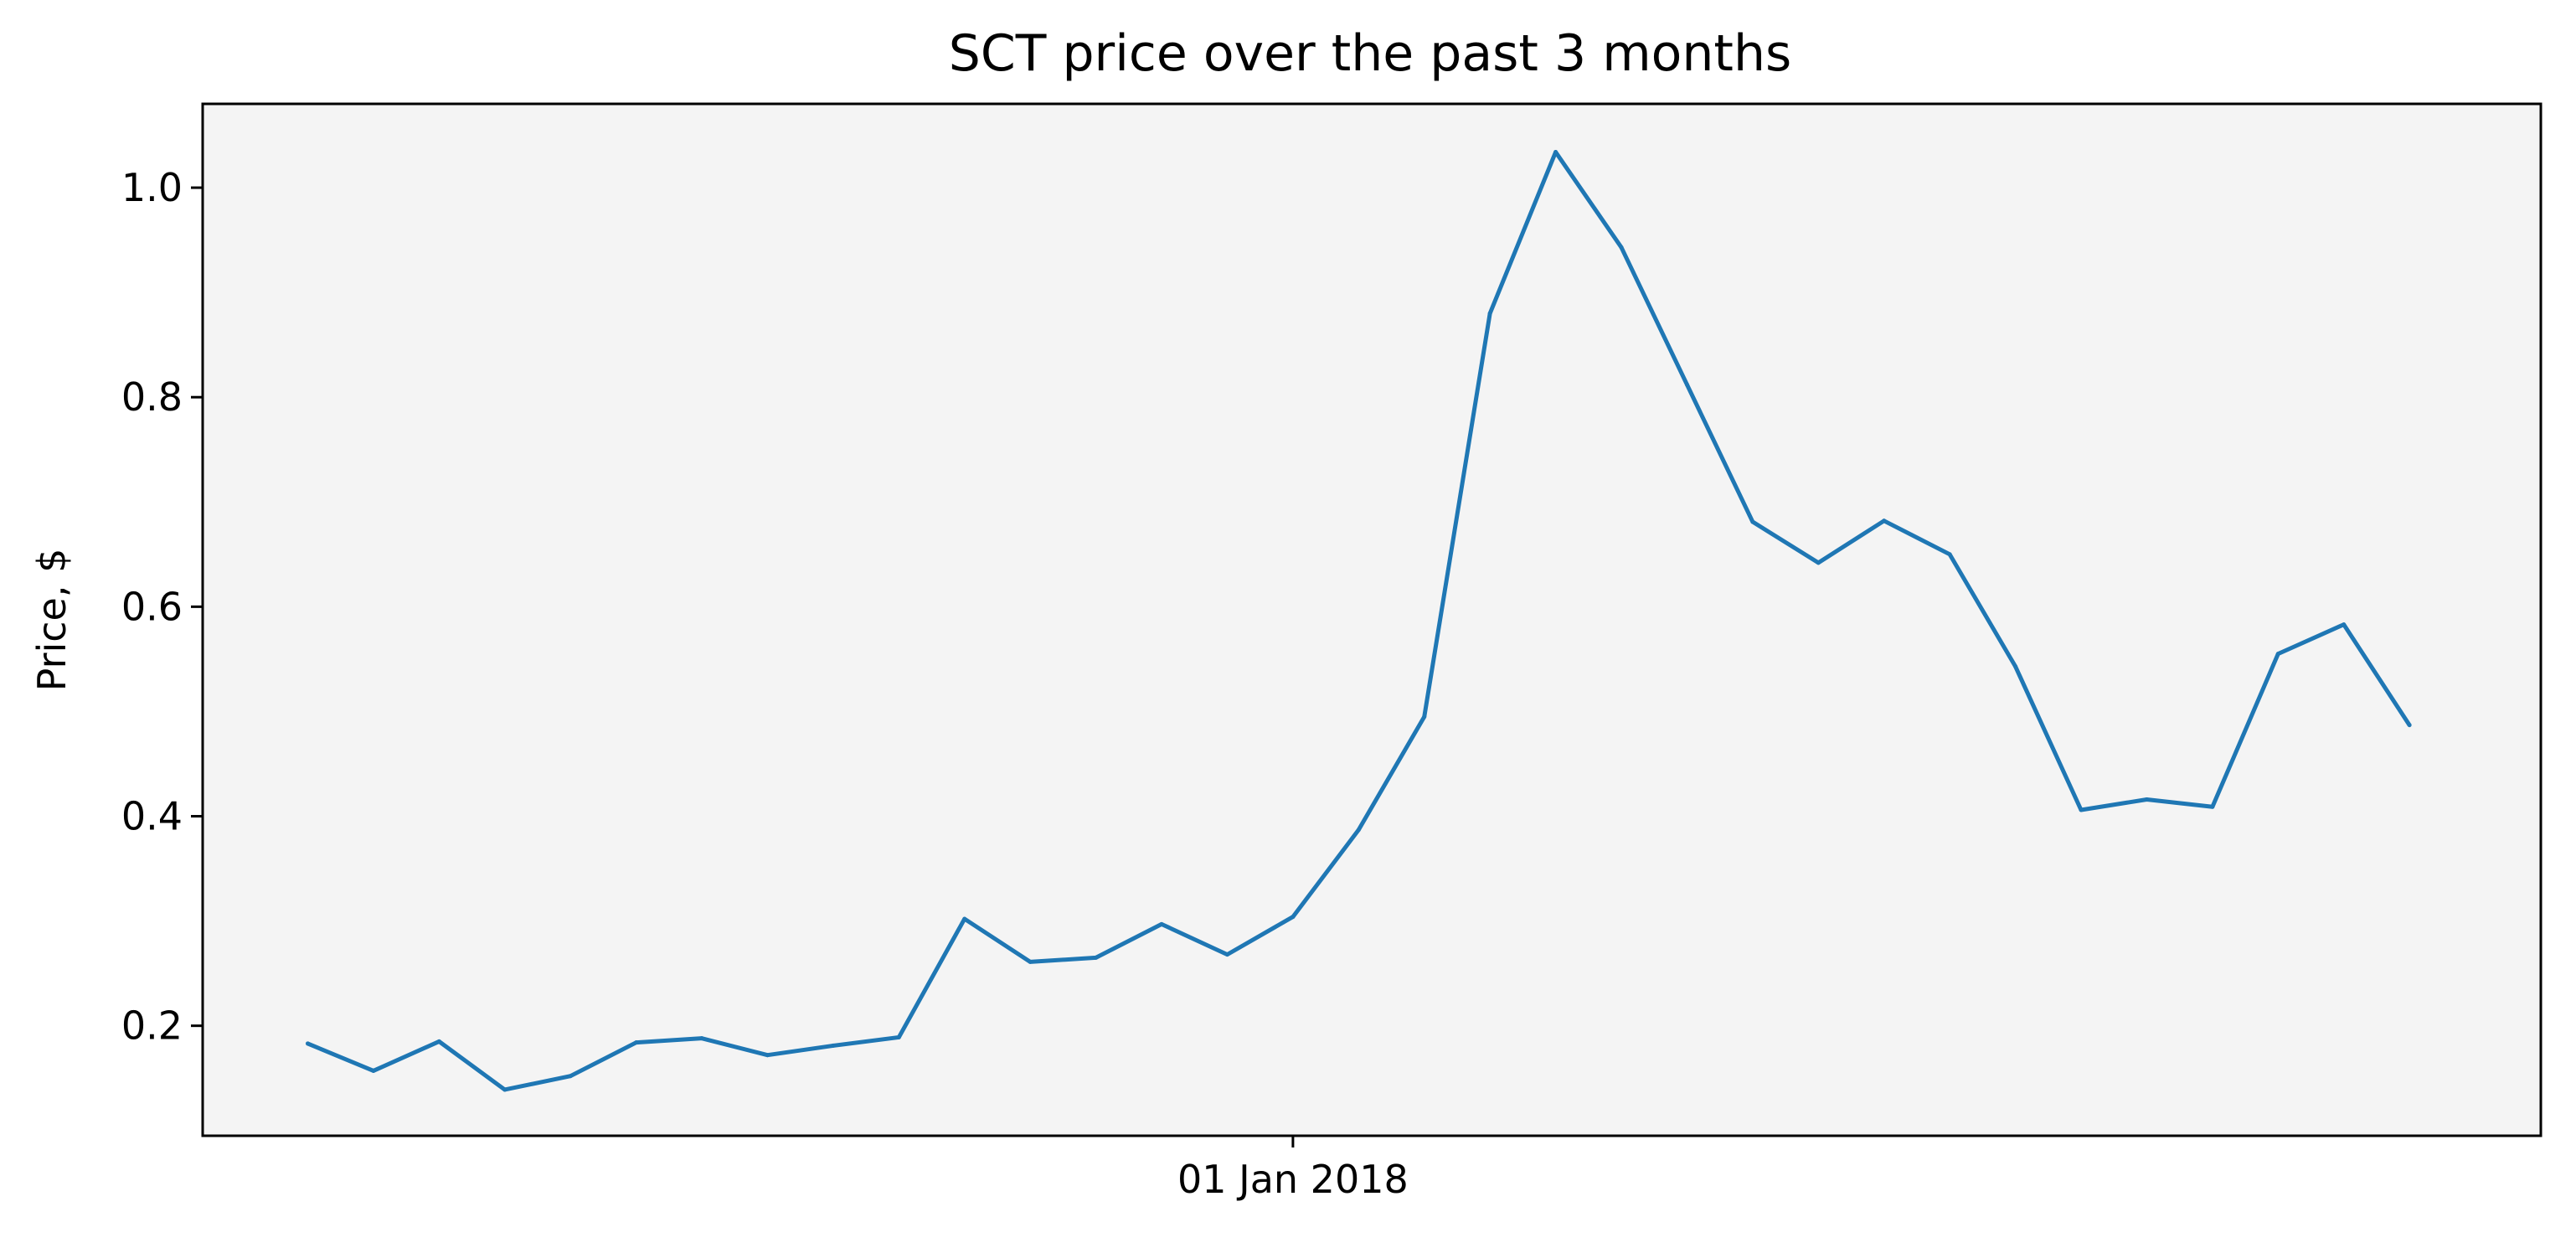  Describe the element at coordinates (1370, 53) in the screenshot. I see `chart-title: SCT price over the past 3 months` at that location.